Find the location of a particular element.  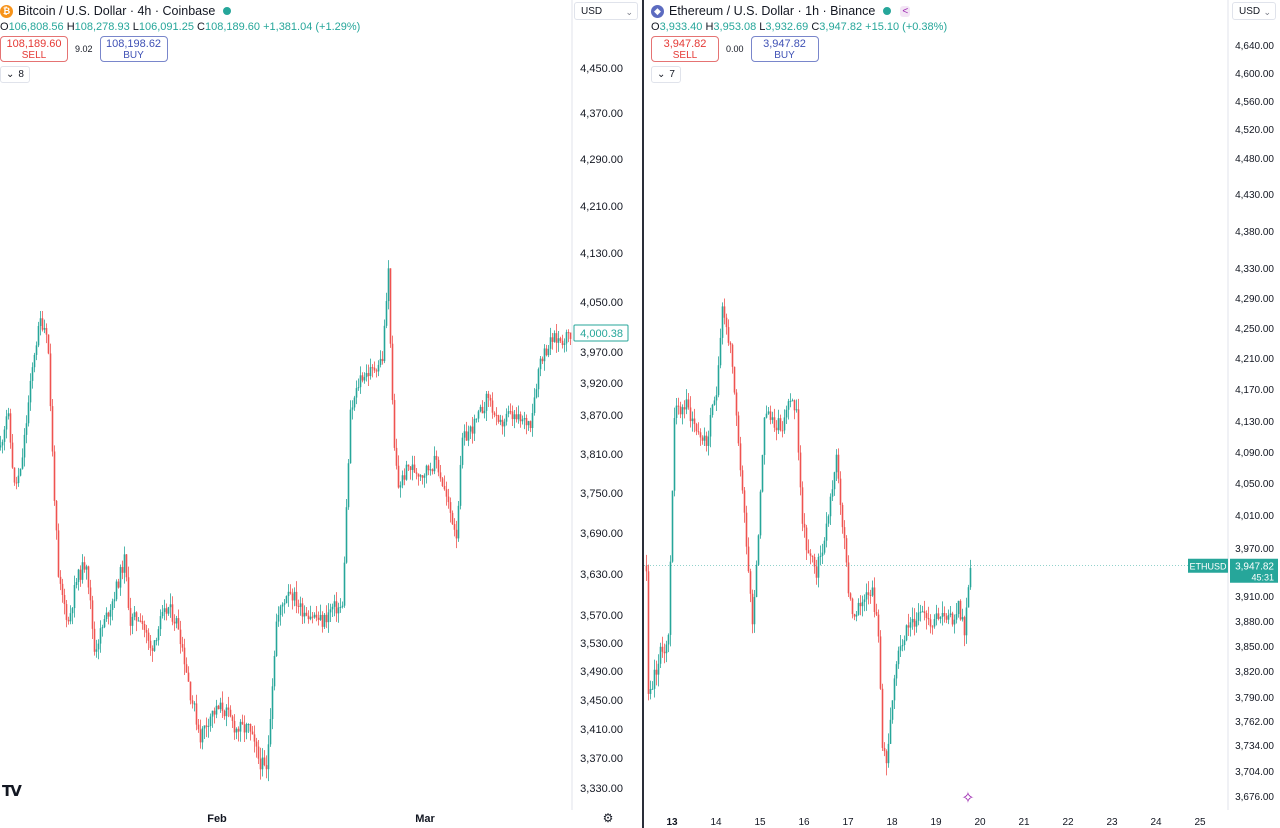

eth-indicators-toggle: ⌄ 7 is located at coordinates (666, 74).